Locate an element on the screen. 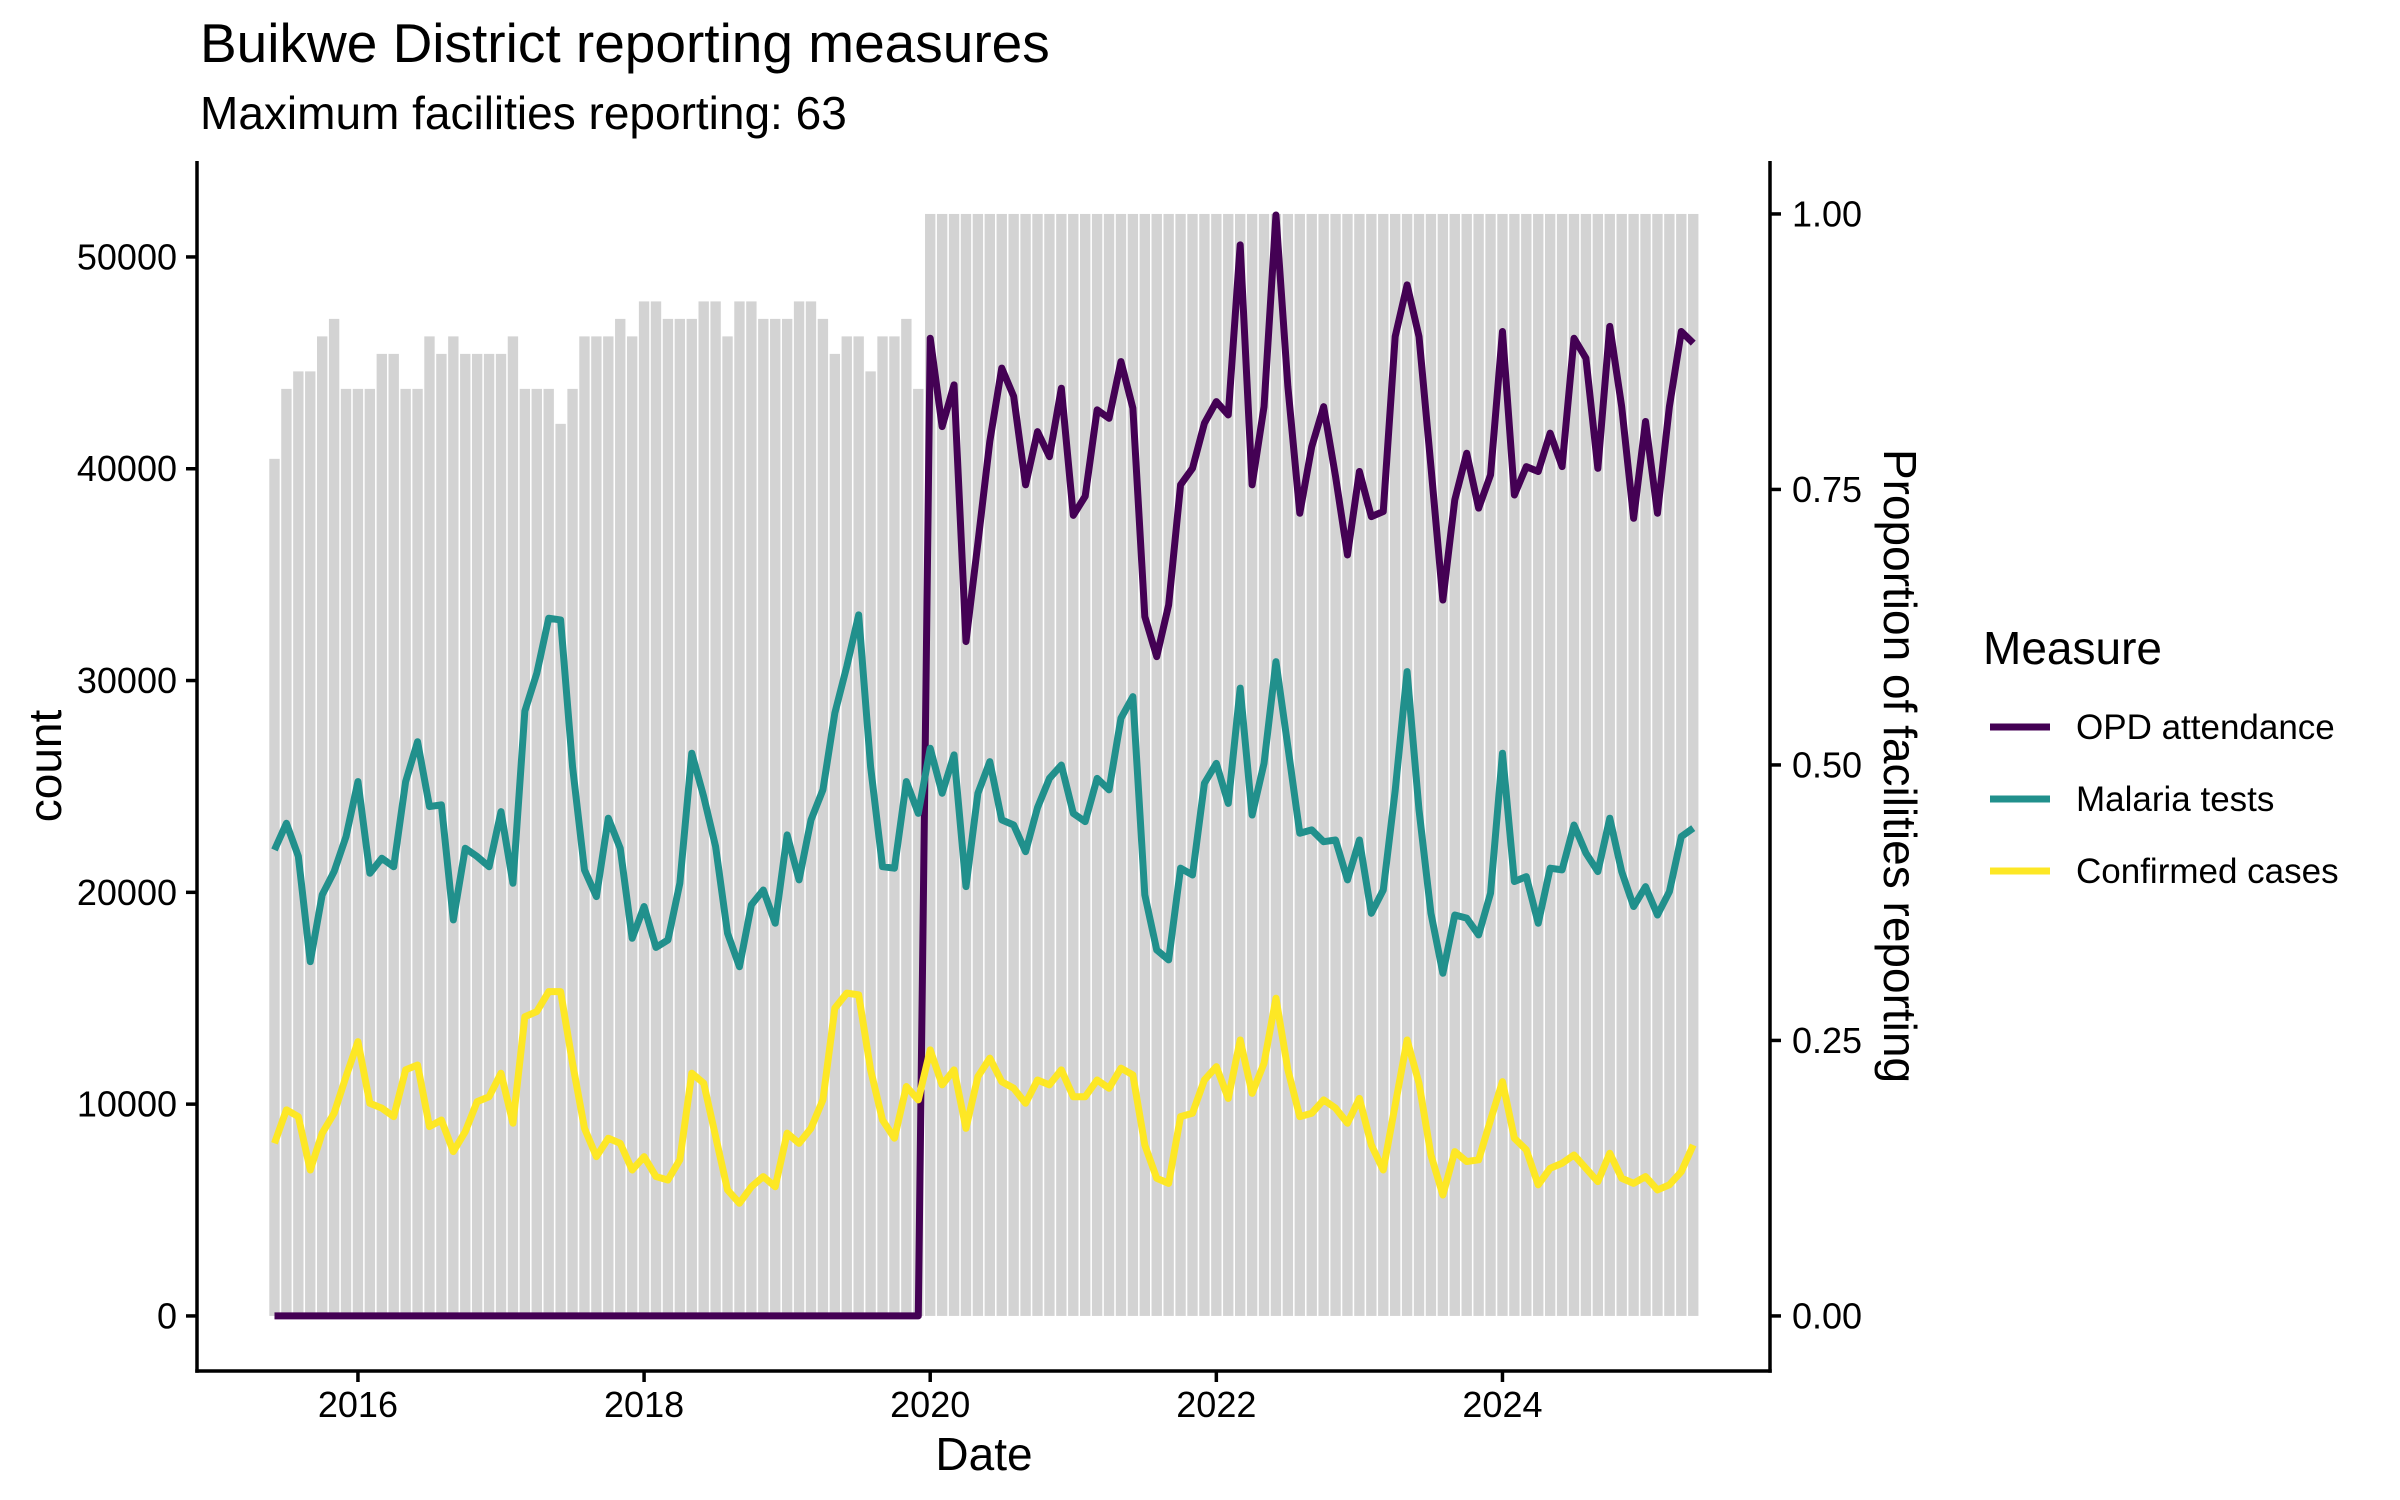 The width and height of the screenshot is (2400, 1500). x-tick-label: 2024 is located at coordinates (1502, 1404).